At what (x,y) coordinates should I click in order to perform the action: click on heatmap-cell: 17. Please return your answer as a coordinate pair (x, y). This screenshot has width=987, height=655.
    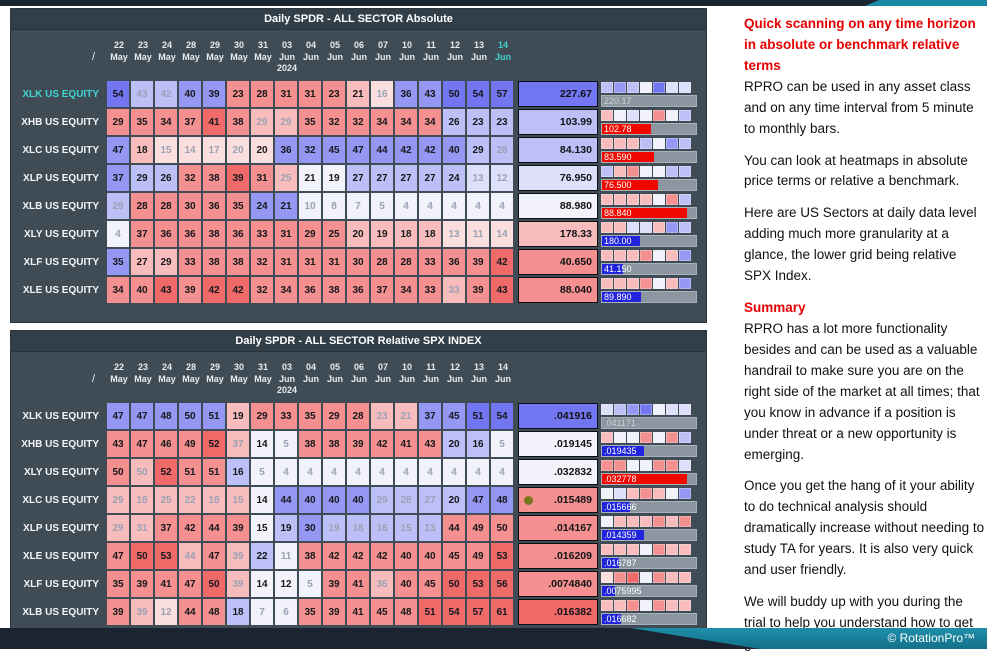
    Looking at the image, I should click on (214, 150).